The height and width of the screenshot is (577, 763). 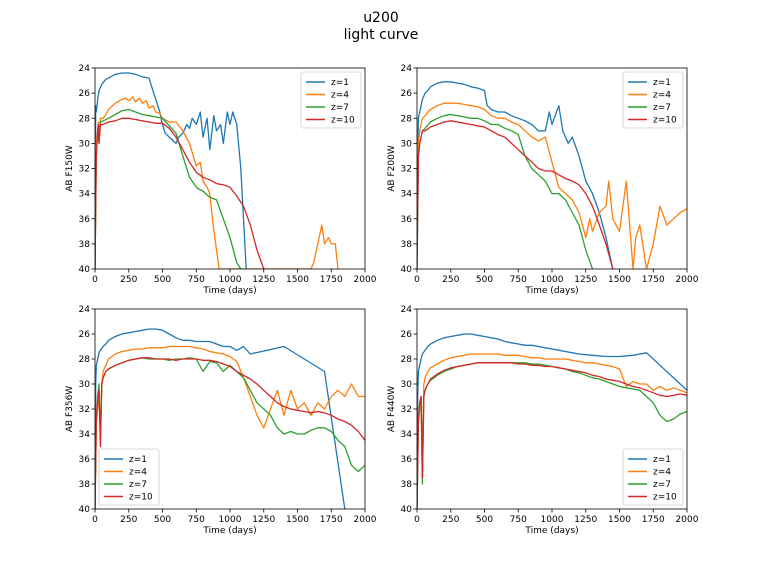 What do you see at coordinates (381, 18) in the screenshot?
I see `figure-title-line1: u200` at bounding box center [381, 18].